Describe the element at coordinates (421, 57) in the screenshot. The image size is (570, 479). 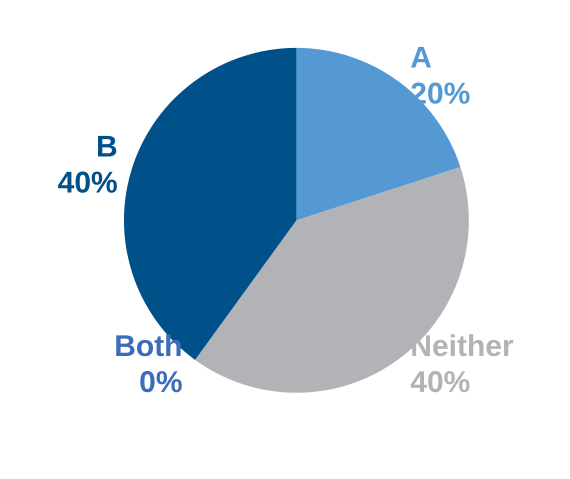
I see `slice-label: A` at that location.